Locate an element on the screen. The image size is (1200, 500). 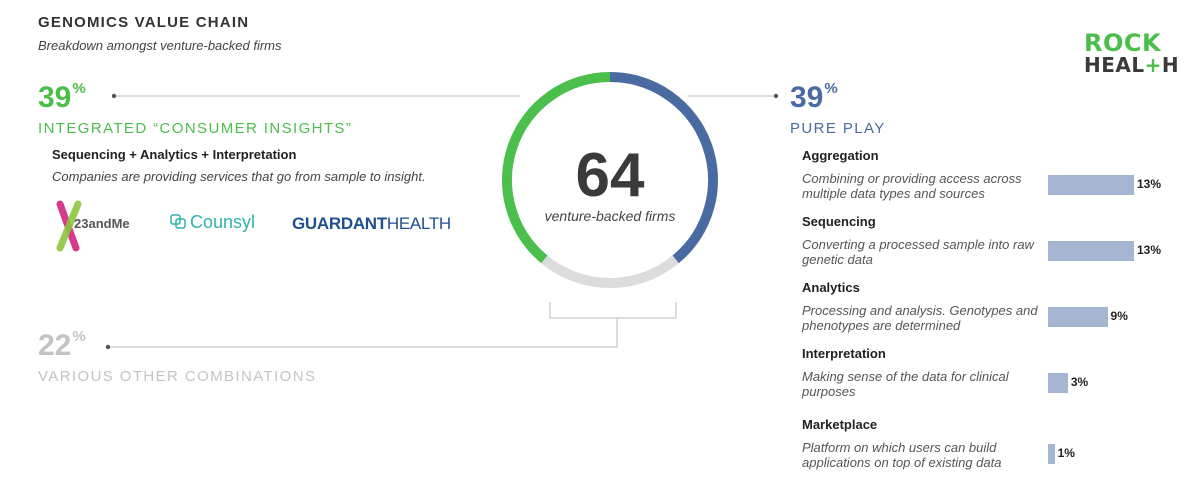
bar-category-label: Marketplace is located at coordinates (840, 424).